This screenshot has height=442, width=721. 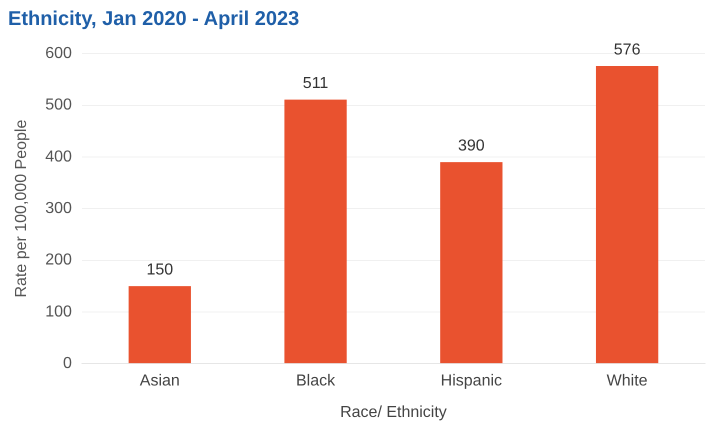 What do you see at coordinates (471, 381) in the screenshot?
I see `x-tick-label: Hispanic` at bounding box center [471, 381].